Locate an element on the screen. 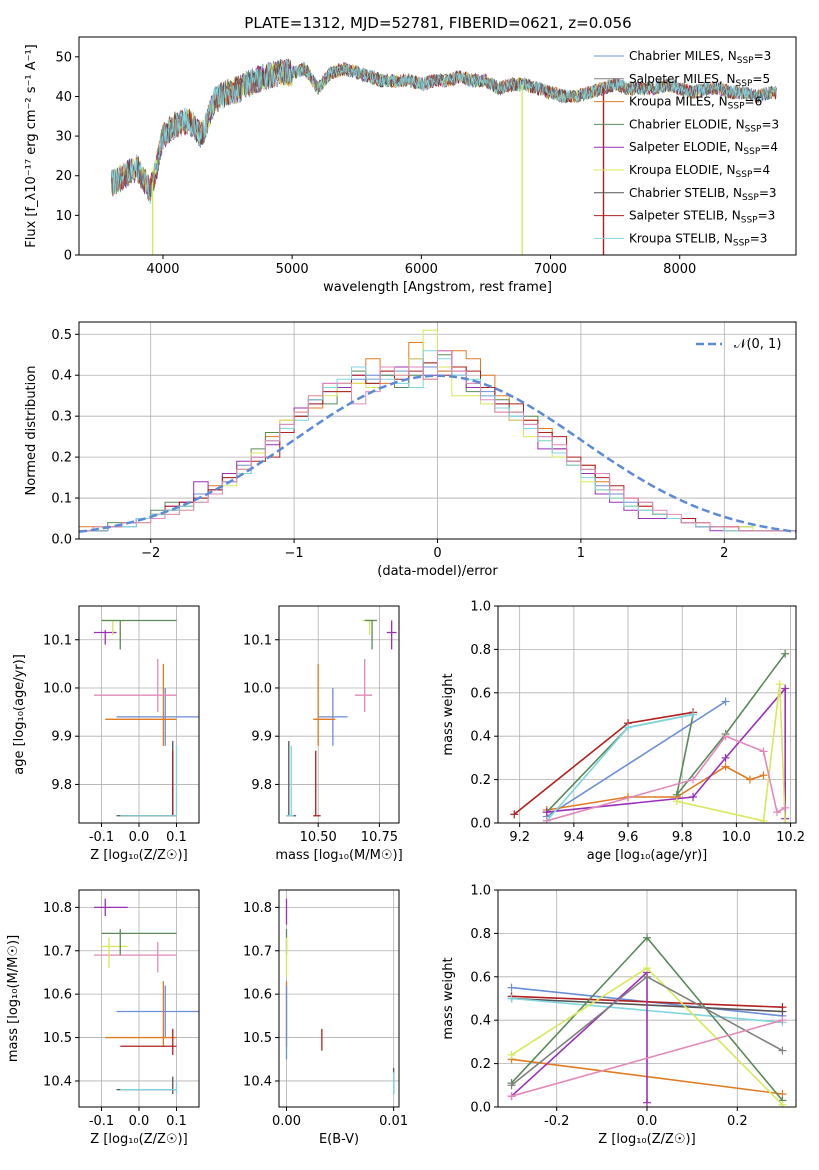 The width and height of the screenshot is (819, 1170). weight_vs_Z-plot-area is located at coordinates (647, 998).